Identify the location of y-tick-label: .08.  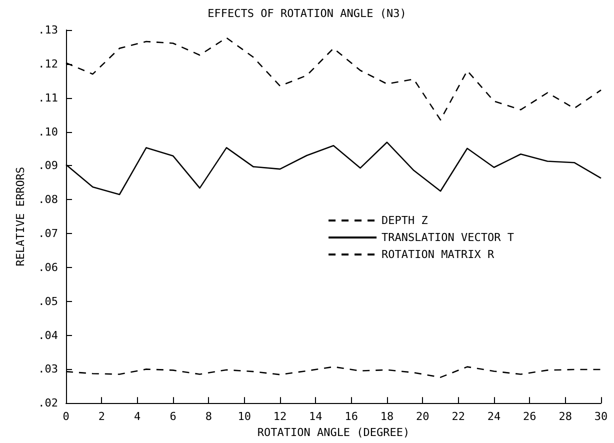
(48, 199).